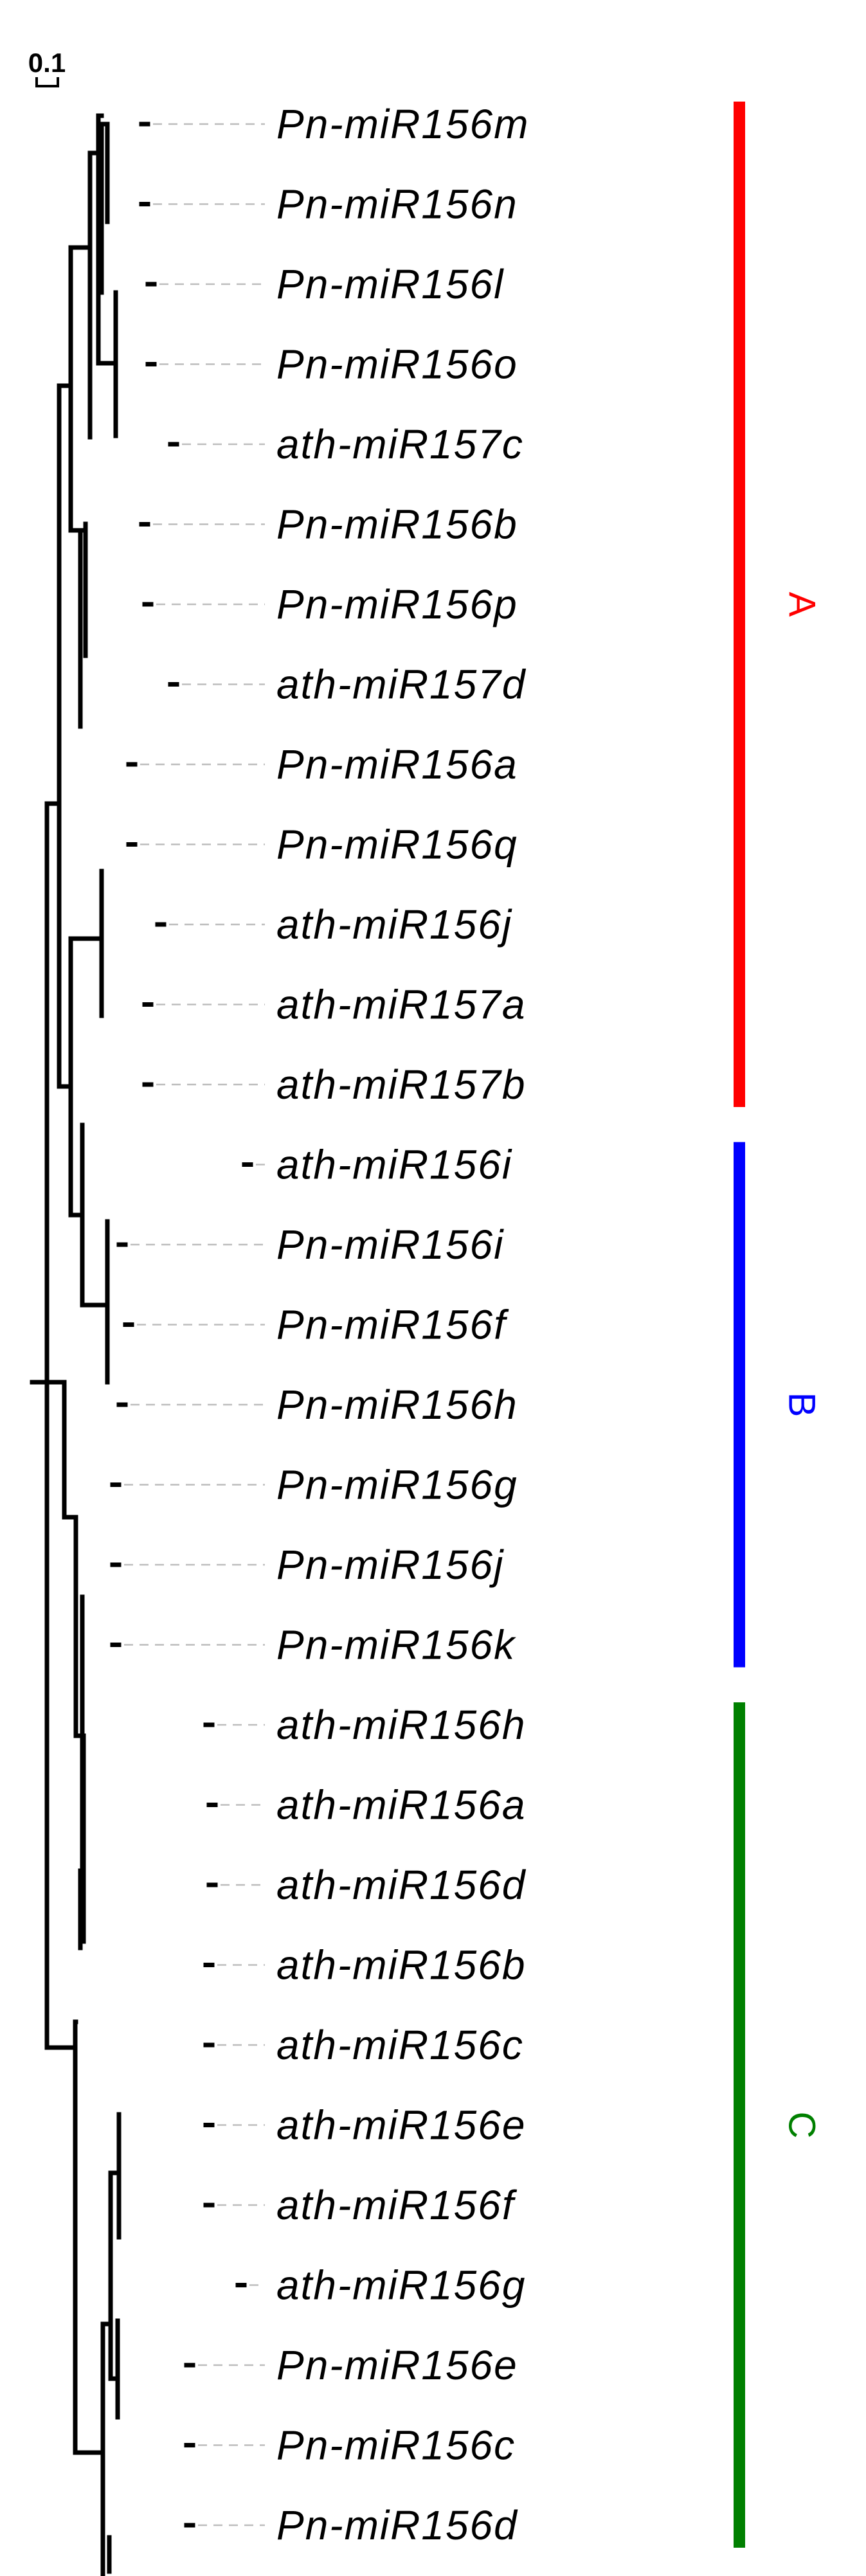  Describe the element at coordinates (802, 2125) in the screenshot. I see `clade-label: C` at that location.